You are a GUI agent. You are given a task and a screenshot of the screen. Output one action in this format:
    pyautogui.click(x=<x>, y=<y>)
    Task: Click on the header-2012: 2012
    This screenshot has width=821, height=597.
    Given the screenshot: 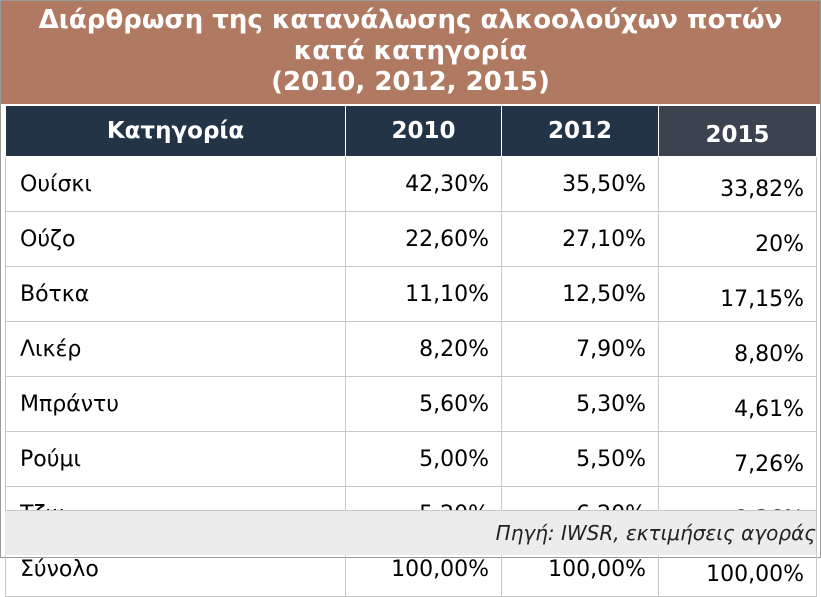 What is the action you would take?
    pyautogui.click(x=580, y=131)
    